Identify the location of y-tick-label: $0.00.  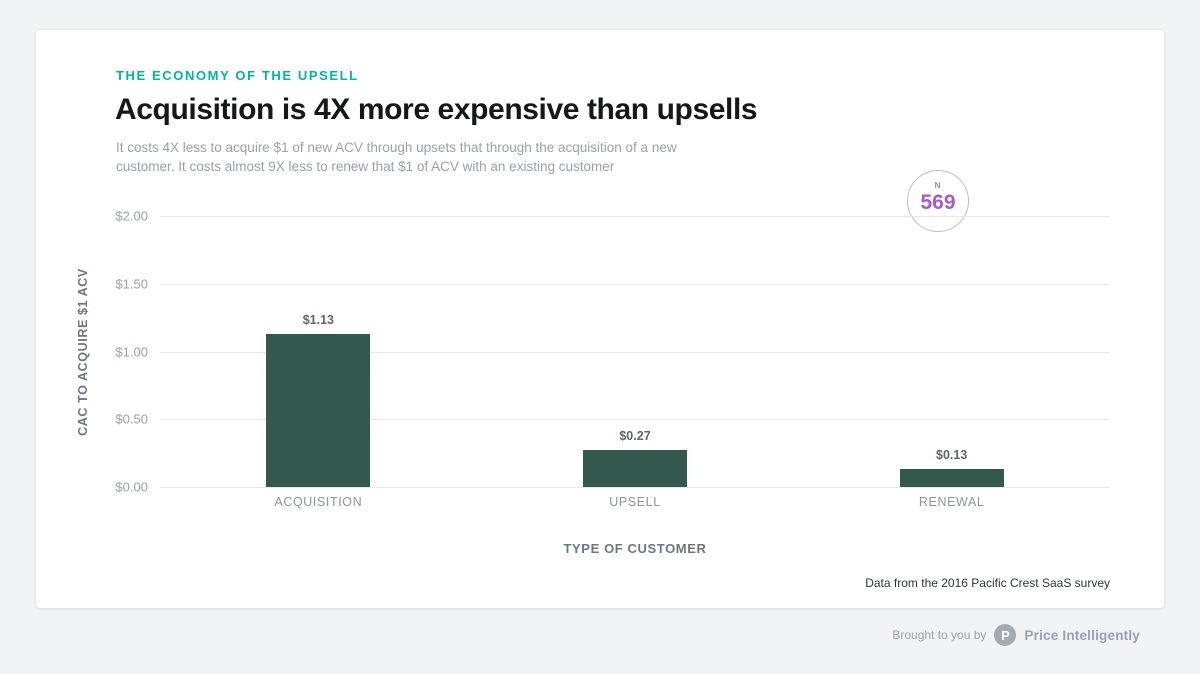
(131, 487).